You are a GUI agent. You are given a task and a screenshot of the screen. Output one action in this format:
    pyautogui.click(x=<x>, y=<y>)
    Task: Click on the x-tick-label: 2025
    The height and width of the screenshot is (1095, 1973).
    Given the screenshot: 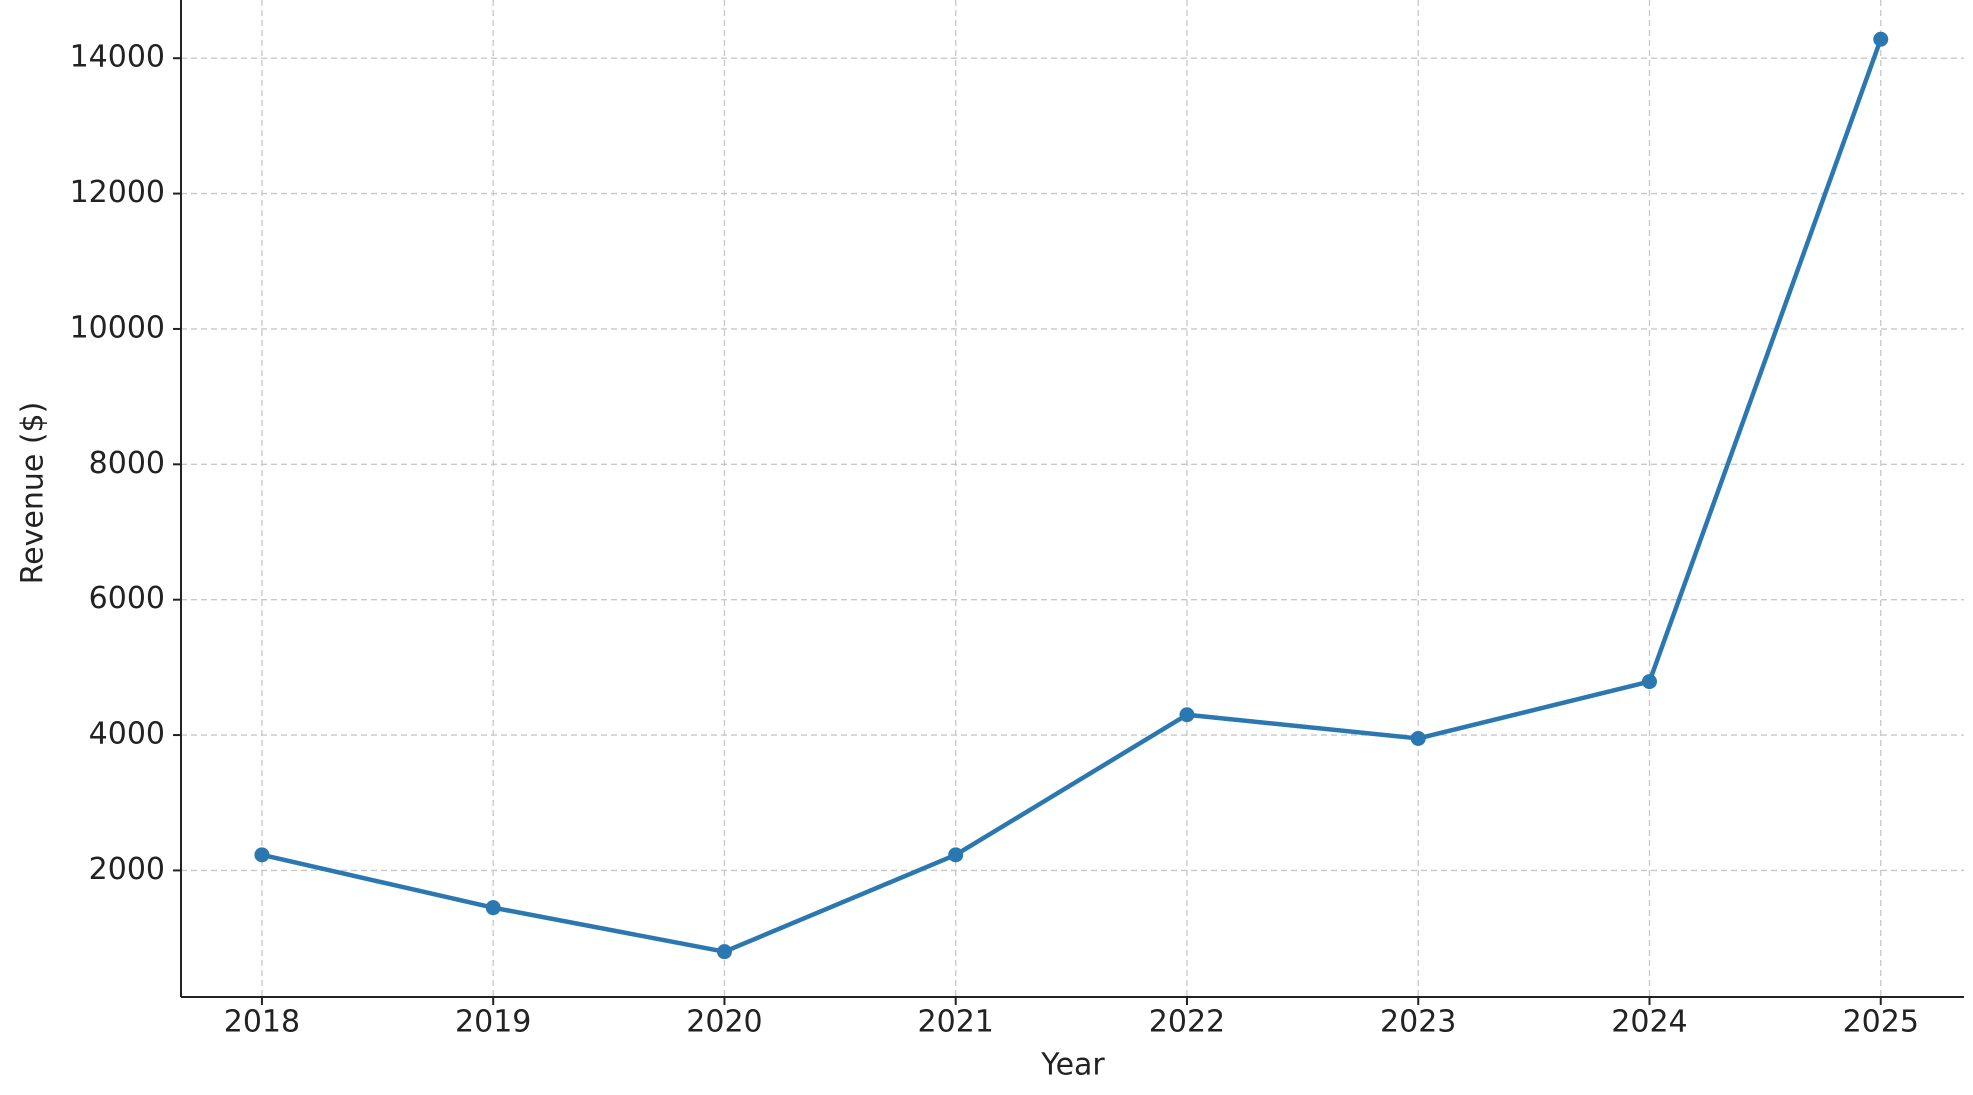 What is the action you would take?
    pyautogui.click(x=1881, y=1022)
    